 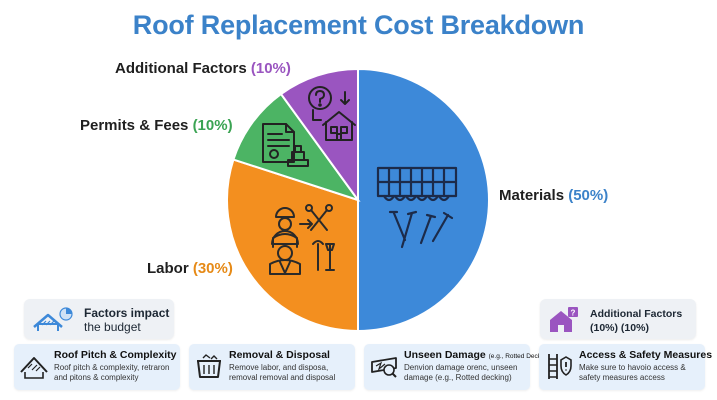 What do you see at coordinates (417, 207) in the screenshot?
I see `shingles-and-nails-icon` at bounding box center [417, 207].